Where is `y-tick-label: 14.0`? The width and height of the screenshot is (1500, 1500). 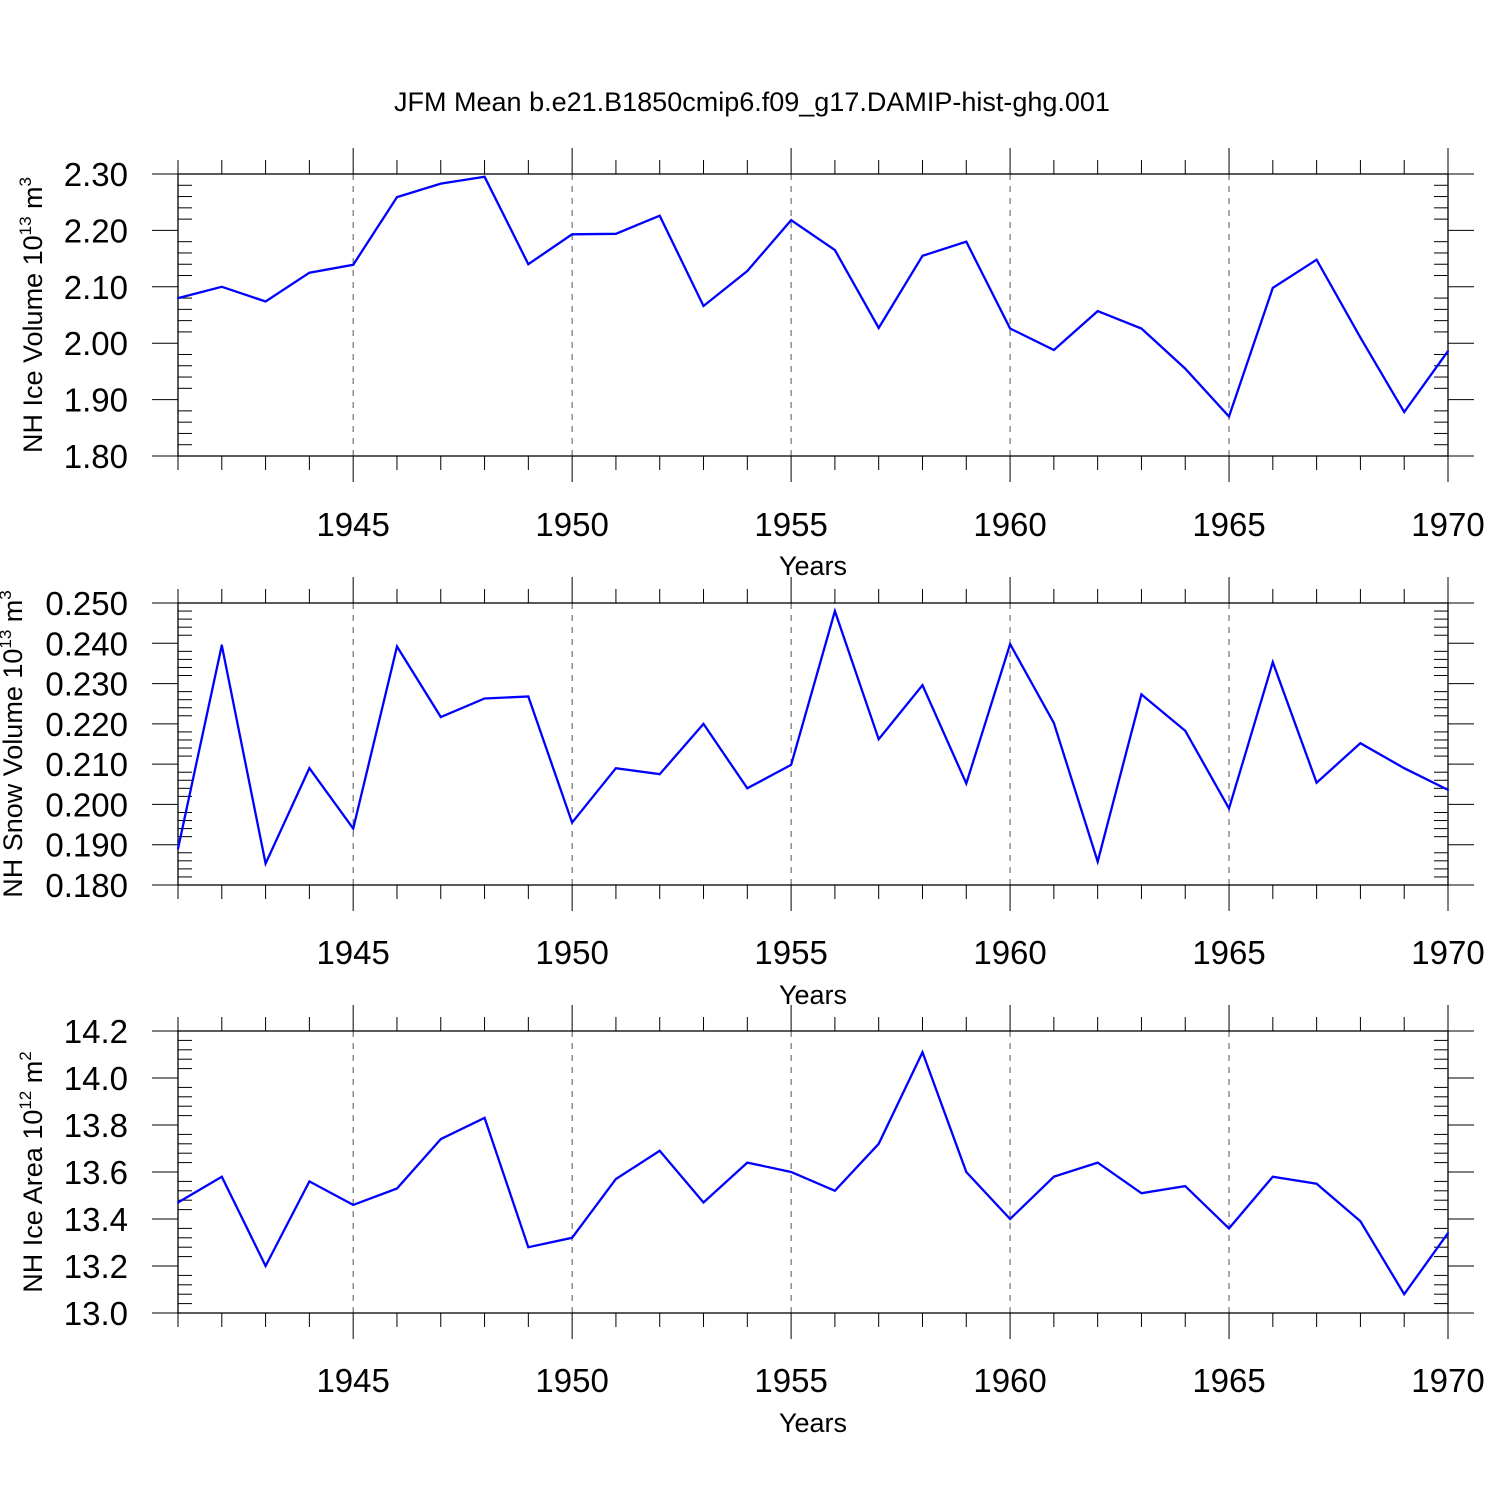
y-tick-label: 14.0 is located at coordinates (96, 1078).